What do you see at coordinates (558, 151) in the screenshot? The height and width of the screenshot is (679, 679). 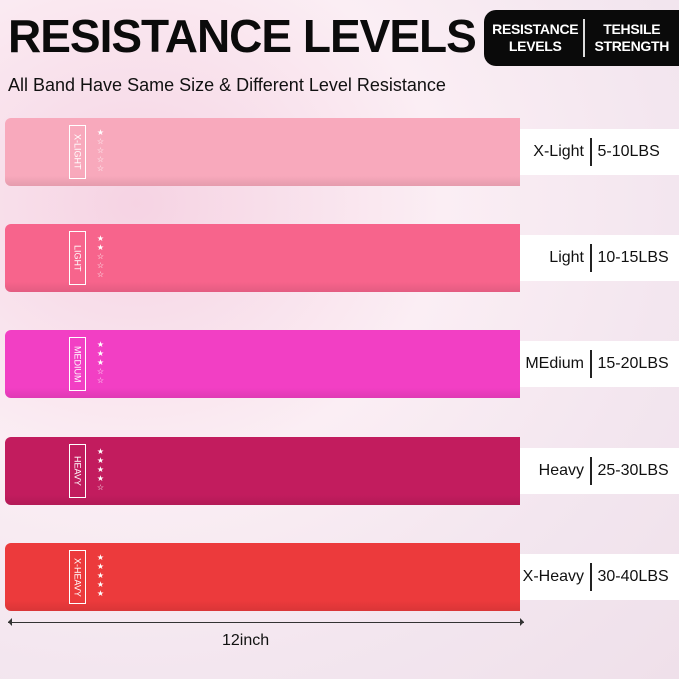 I see `level-label: X-Light` at bounding box center [558, 151].